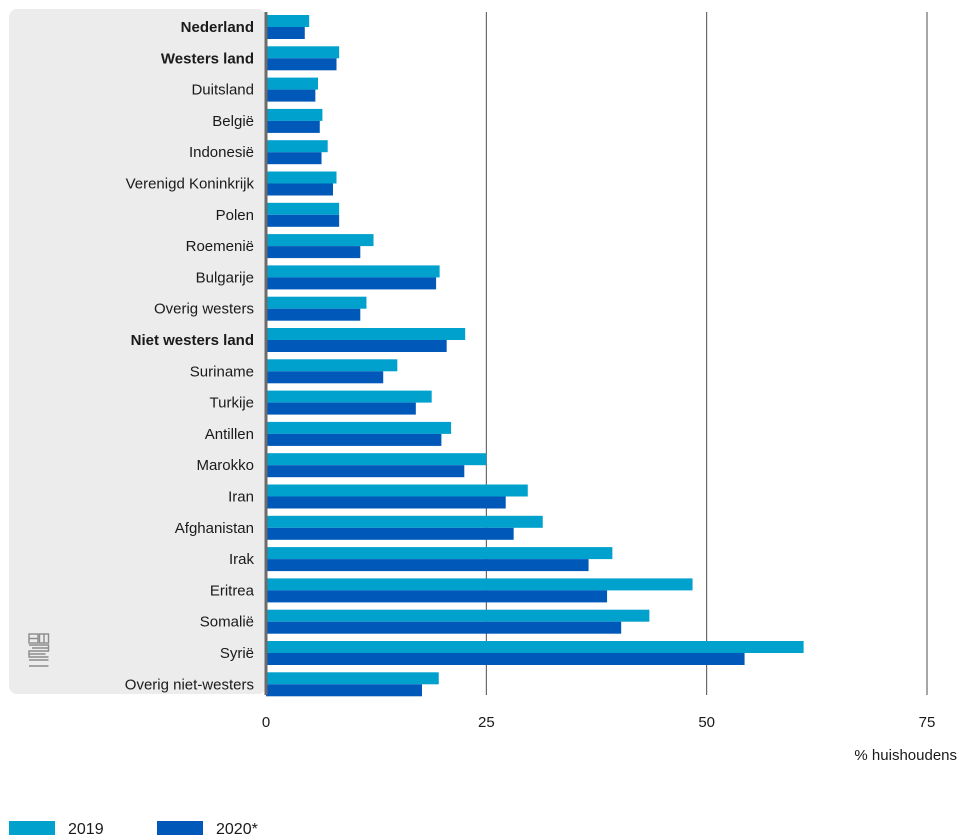  Describe the element at coordinates (241, 497) in the screenshot. I see `category-label: Iran` at that location.